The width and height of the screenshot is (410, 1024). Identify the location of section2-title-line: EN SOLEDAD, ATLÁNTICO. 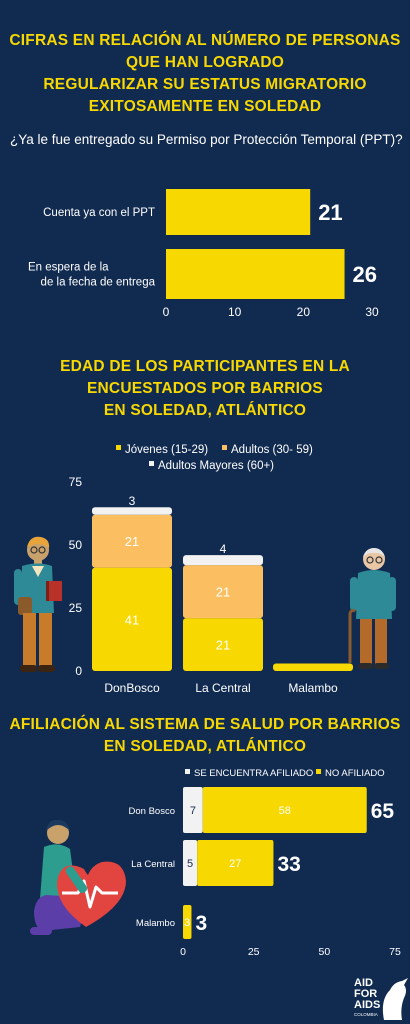
(205, 410).